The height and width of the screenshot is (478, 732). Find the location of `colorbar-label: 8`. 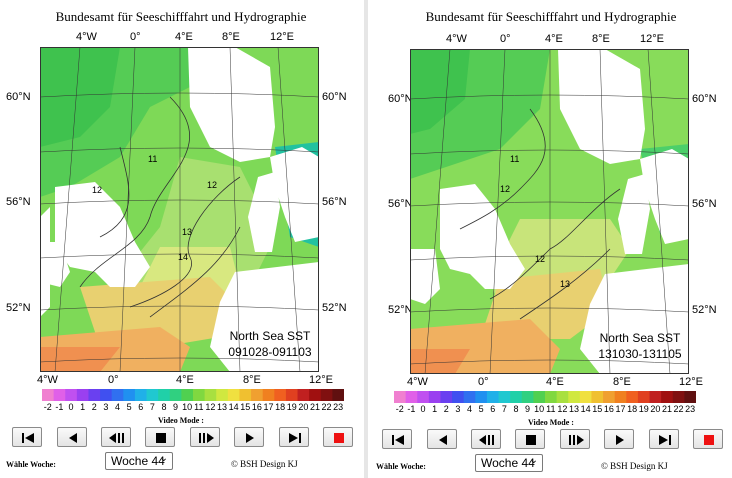

colorbar-label: 8 is located at coordinates (164, 407).